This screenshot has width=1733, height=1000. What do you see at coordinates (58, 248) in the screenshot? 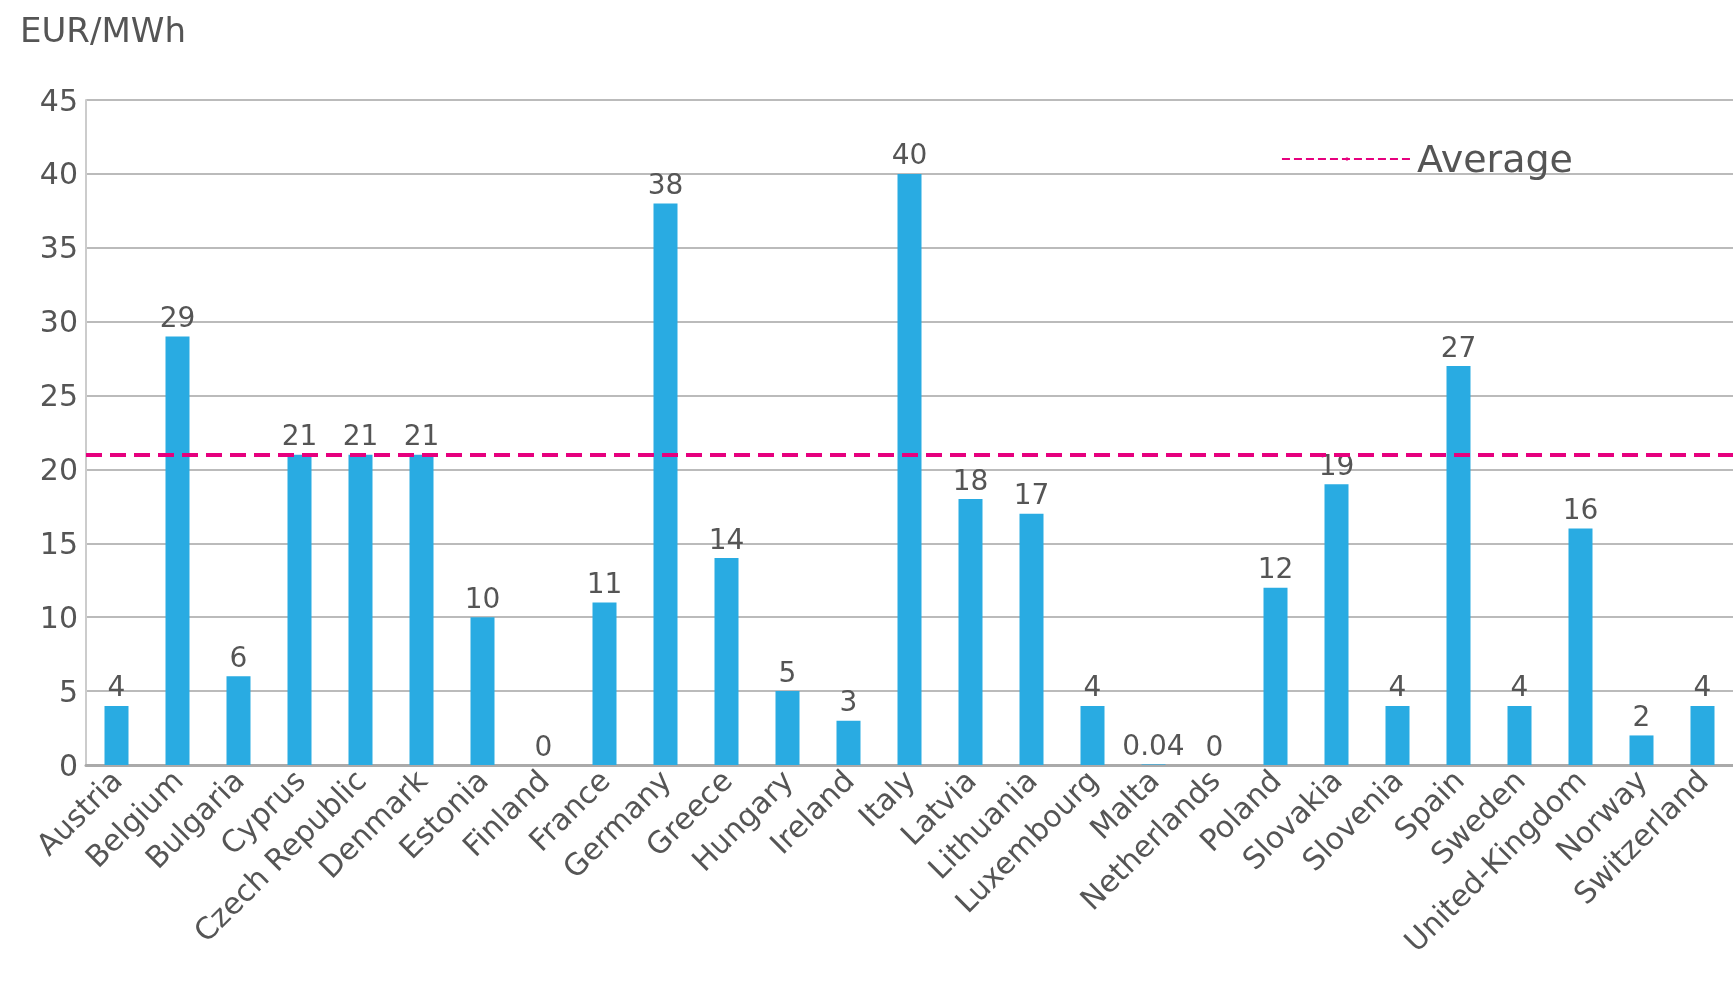
I see `y-tick-label: 35` at bounding box center [58, 248].